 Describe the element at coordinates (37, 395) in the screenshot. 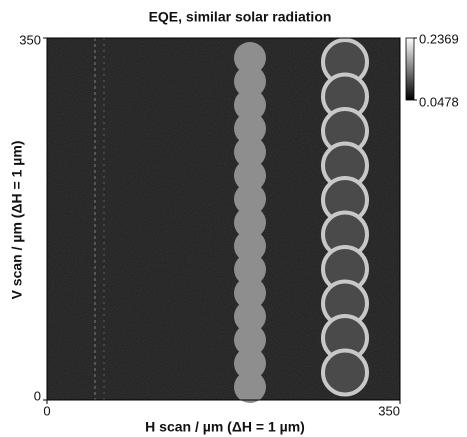

I see `y-tick-label: 0` at that location.